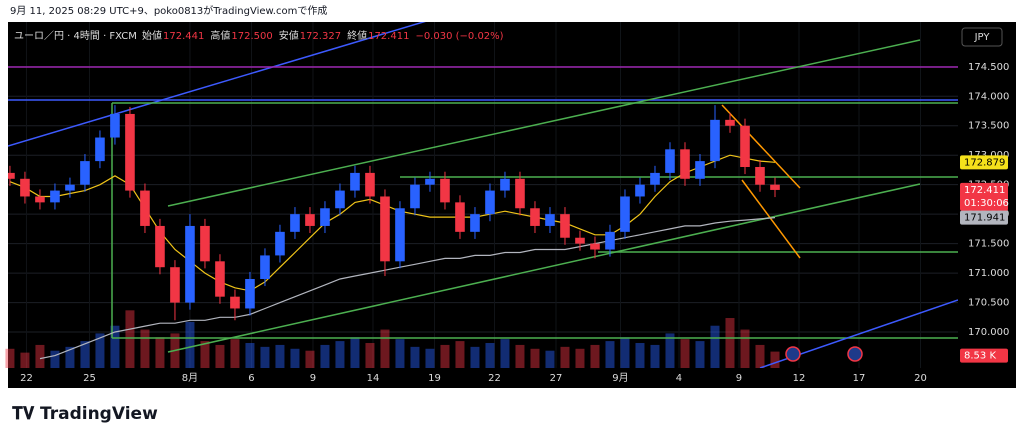 The height and width of the screenshot is (441, 1024). Describe the element at coordinates (859, 378) in the screenshot. I see `x-tick-label: 17` at that location.